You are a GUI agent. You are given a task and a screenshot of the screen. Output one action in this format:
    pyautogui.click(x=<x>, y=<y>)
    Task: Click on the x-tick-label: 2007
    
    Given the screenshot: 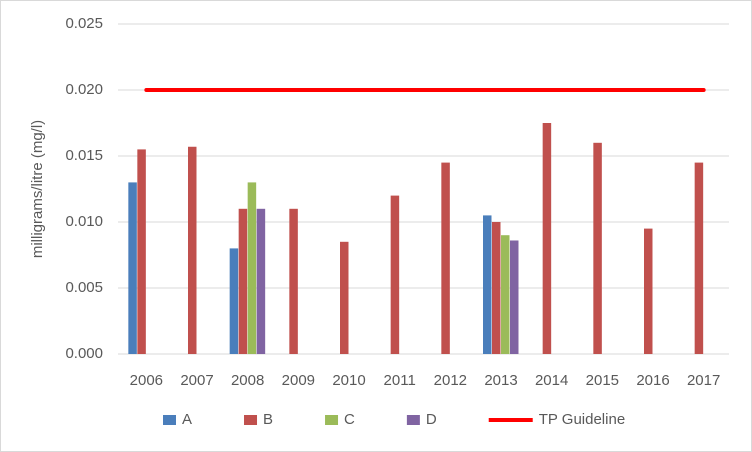 What is the action you would take?
    pyautogui.click(x=196, y=380)
    